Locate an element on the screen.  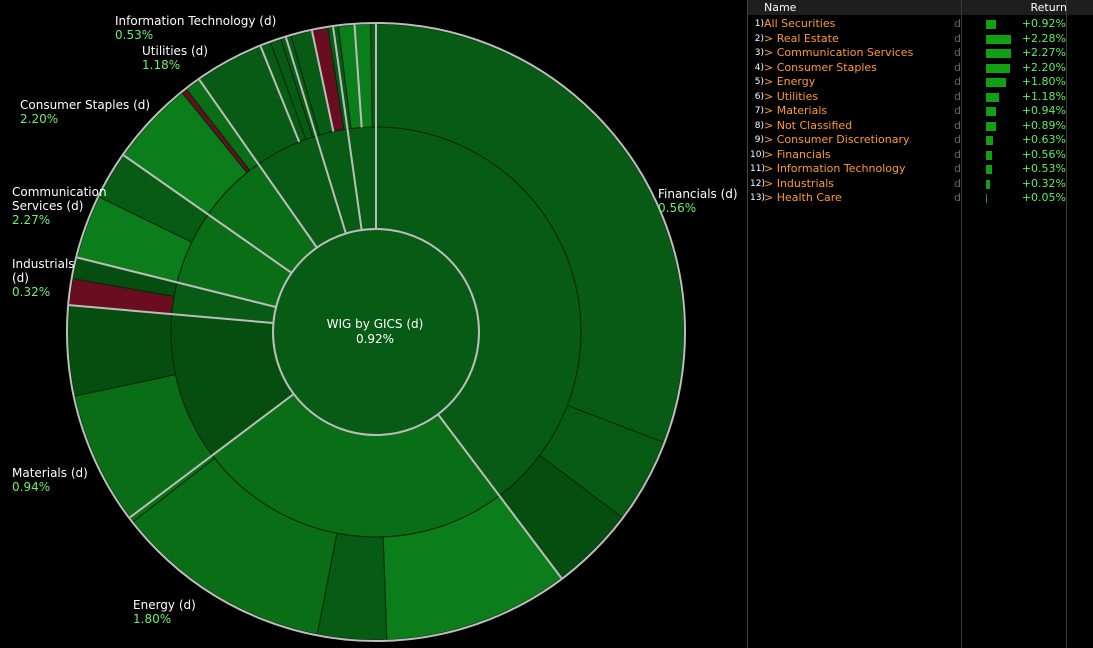
row-index: 12) is located at coordinates (757, 183).